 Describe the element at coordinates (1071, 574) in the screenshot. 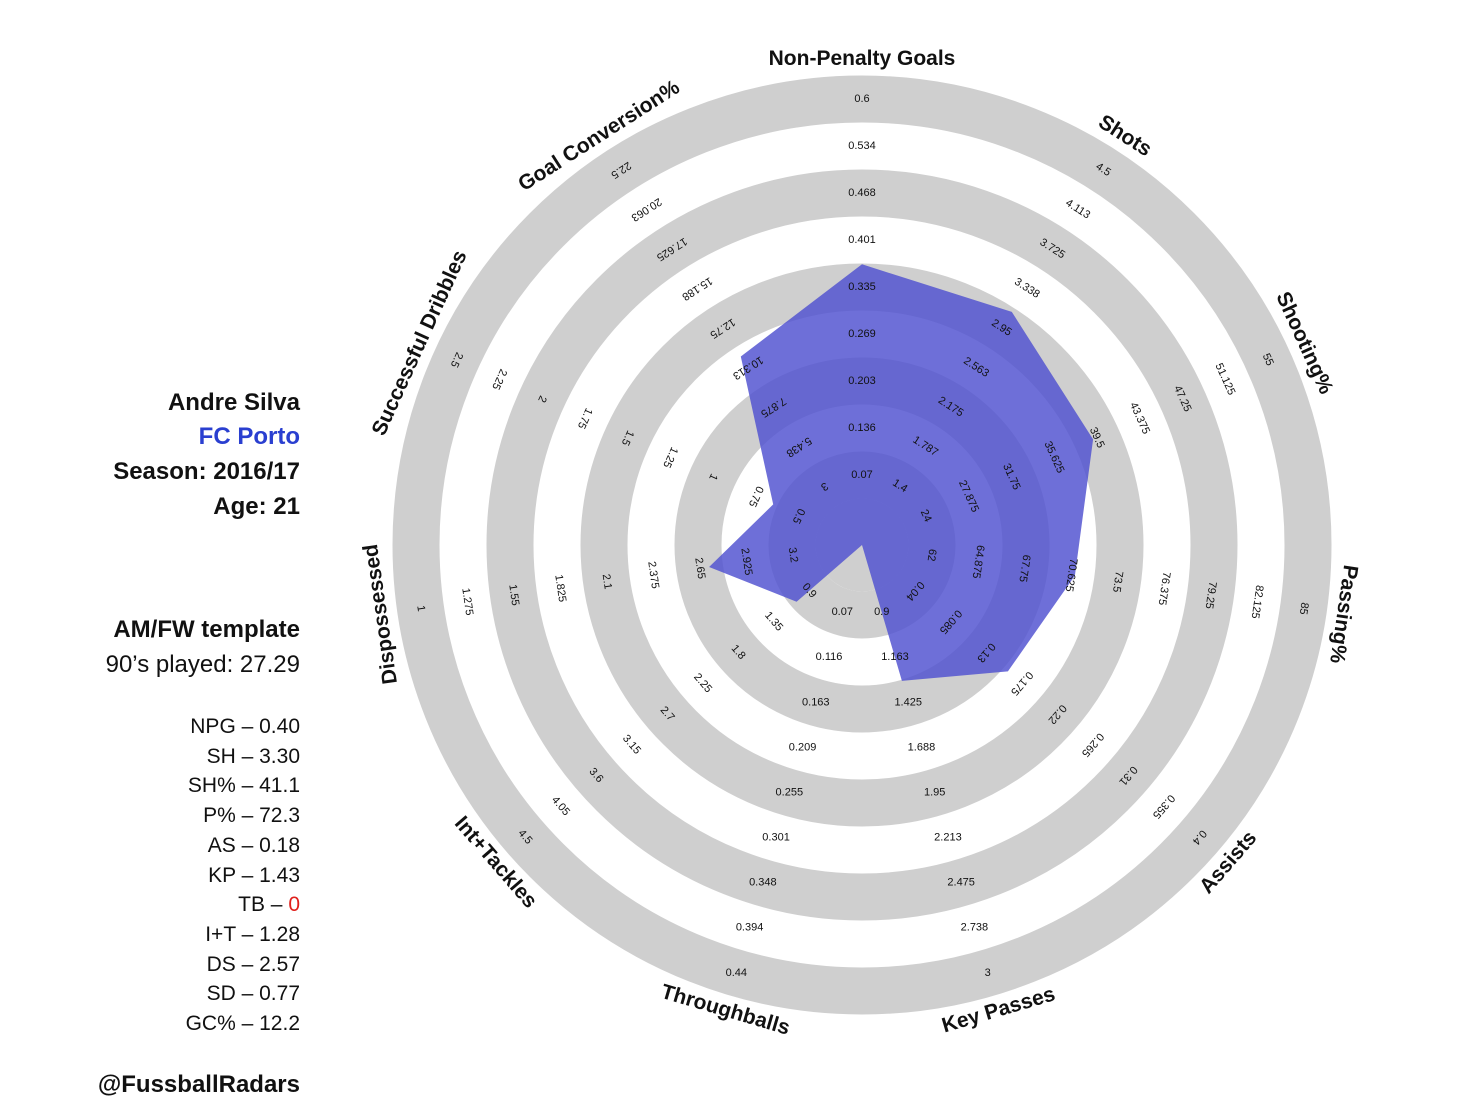

I see `tick-label: 70.625` at that location.